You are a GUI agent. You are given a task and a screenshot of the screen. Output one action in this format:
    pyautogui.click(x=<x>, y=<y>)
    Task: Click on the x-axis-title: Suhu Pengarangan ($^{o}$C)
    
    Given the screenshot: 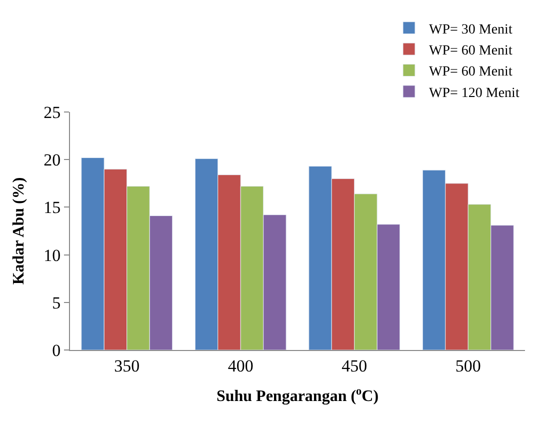 What is the action you would take?
    pyautogui.click(x=297, y=395)
    